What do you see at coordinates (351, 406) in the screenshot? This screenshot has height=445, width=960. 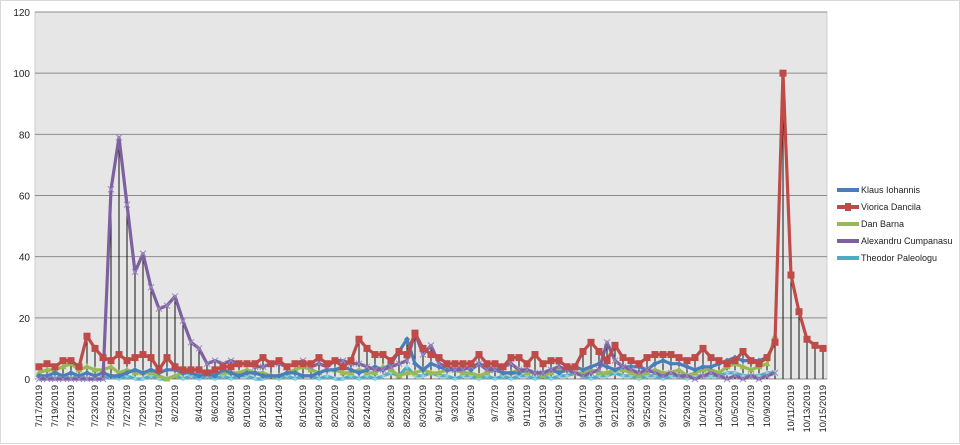 I see `x-tick-label: 8/22/2019` at bounding box center [351, 406].